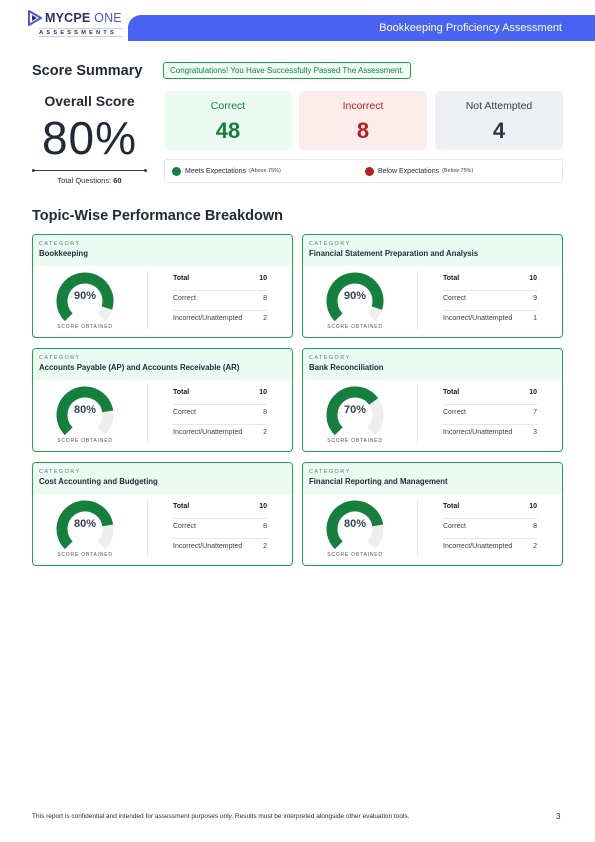 Image resolution: width=595 pixels, height=842 pixels. I want to click on not-attempted-value: 4, so click(499, 130).